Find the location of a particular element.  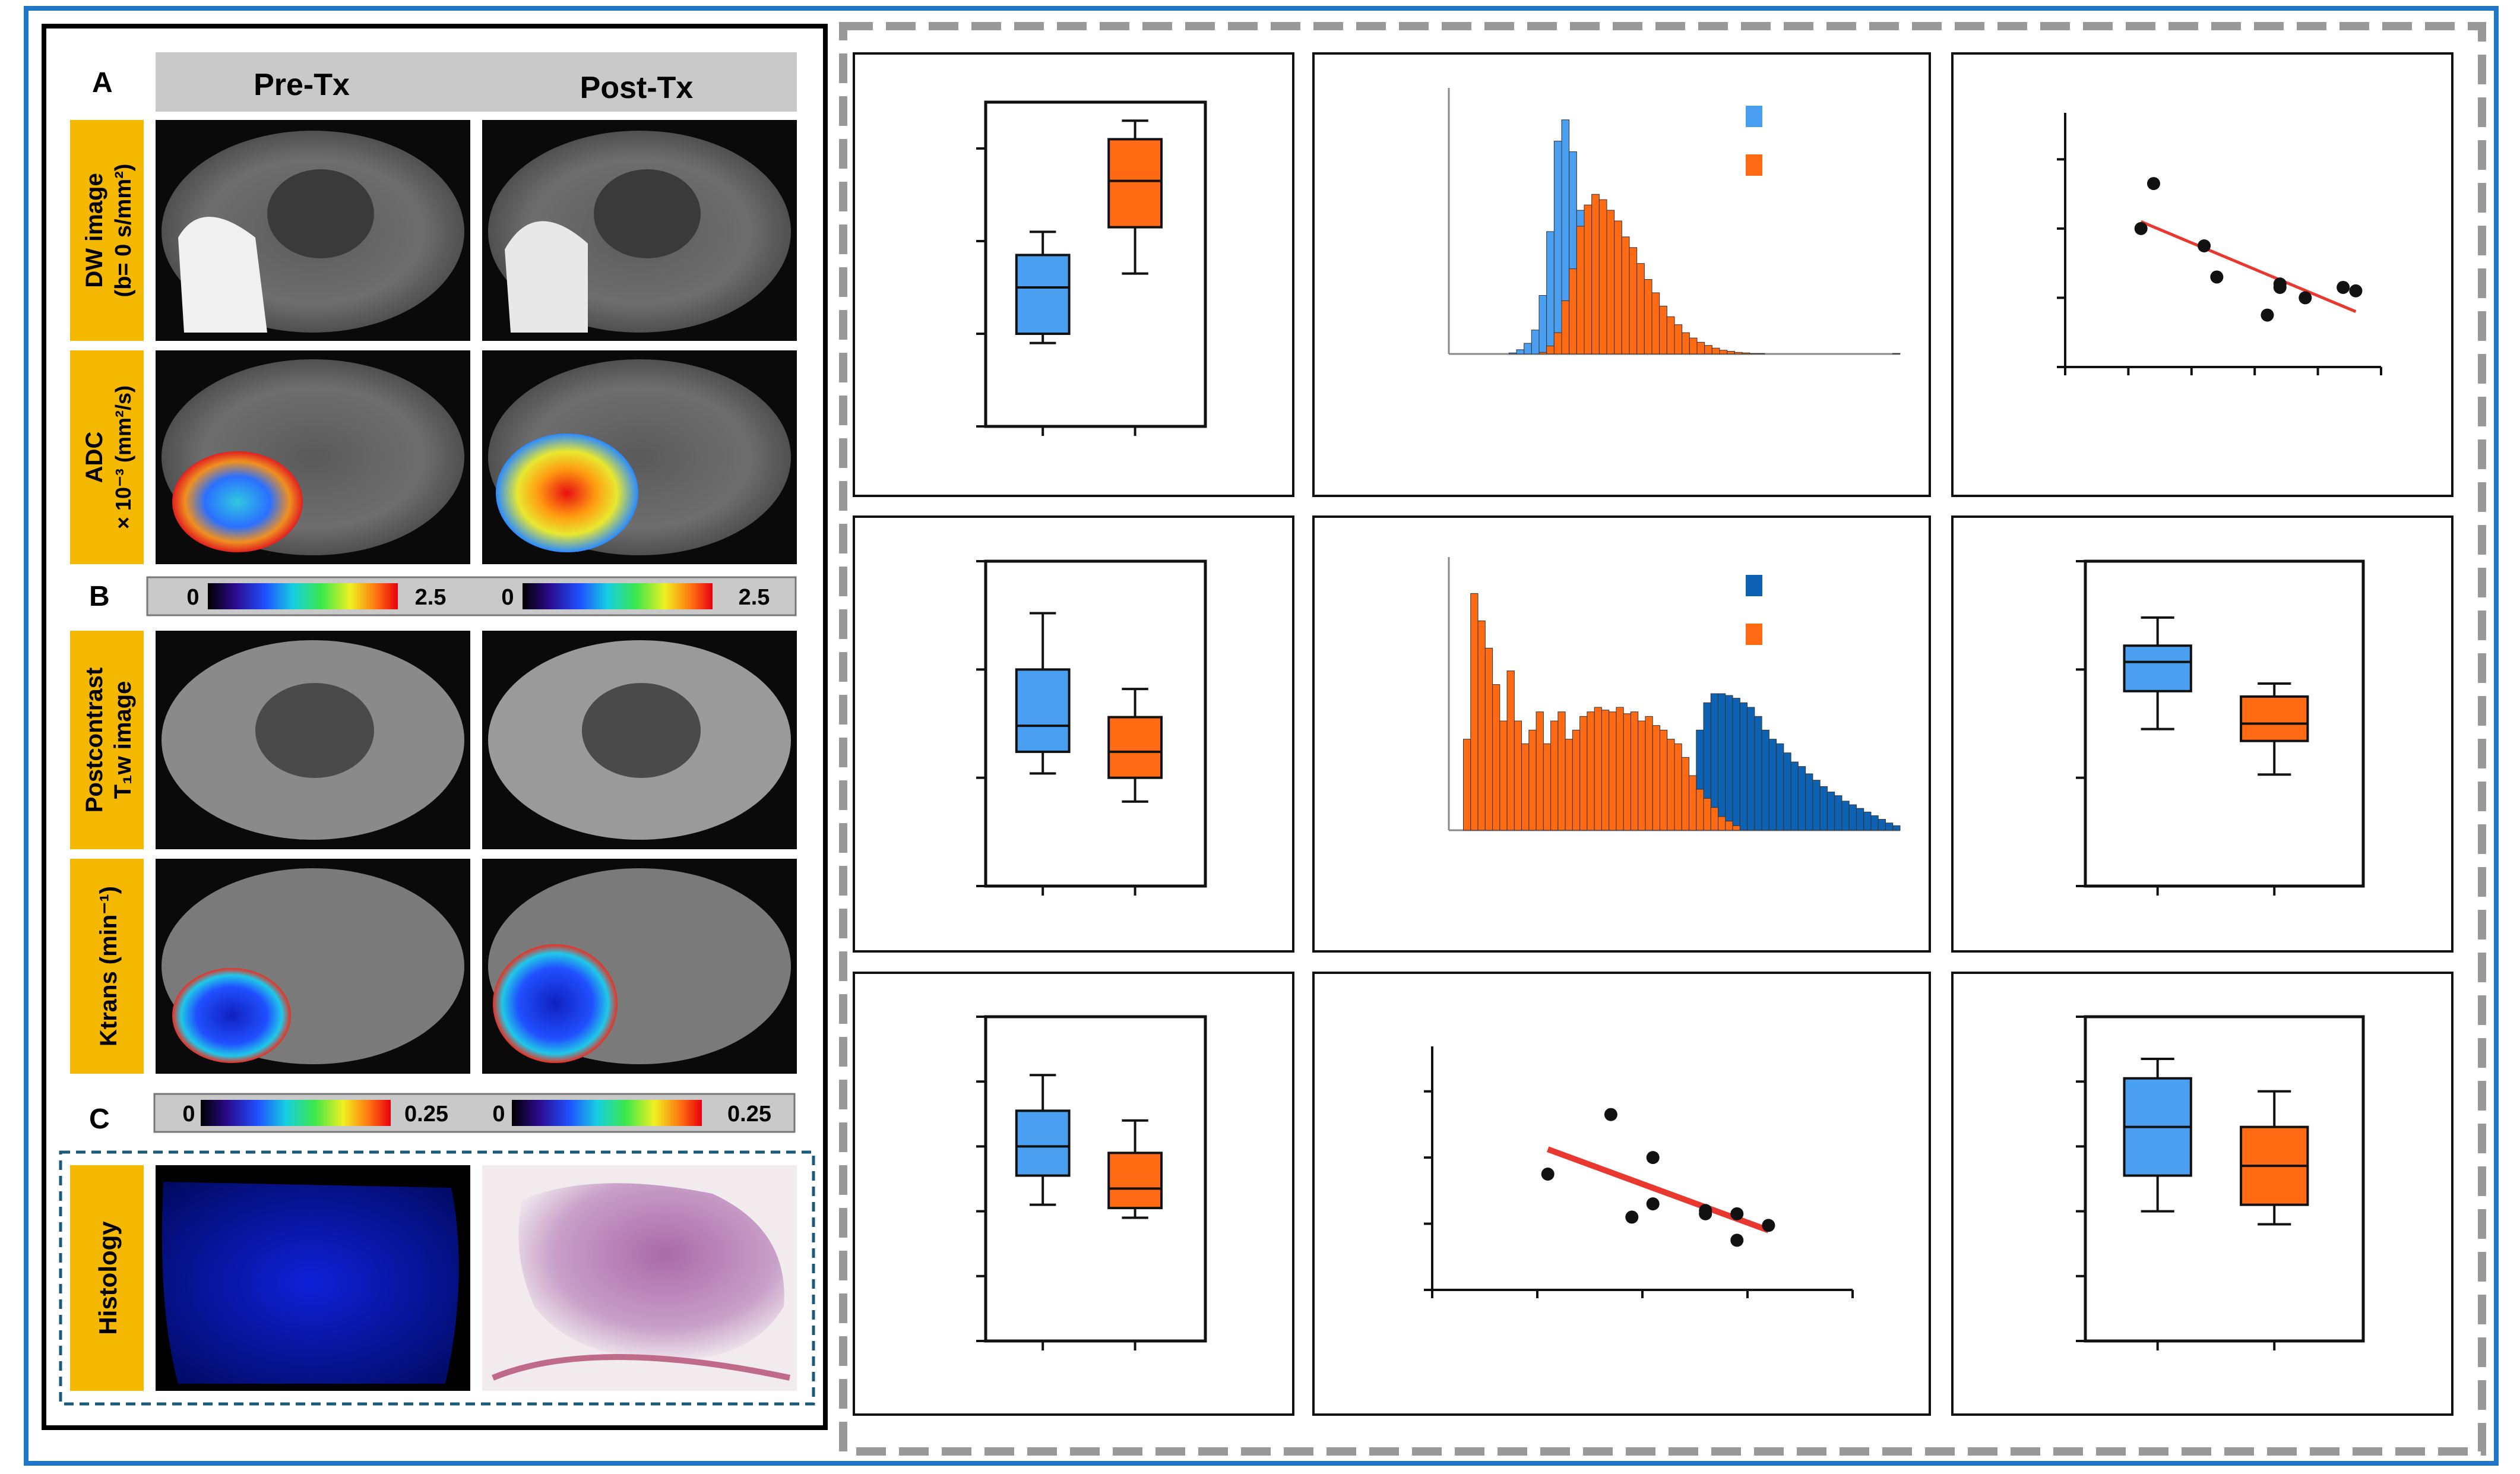

panel-g is located at coordinates (1073, 734).